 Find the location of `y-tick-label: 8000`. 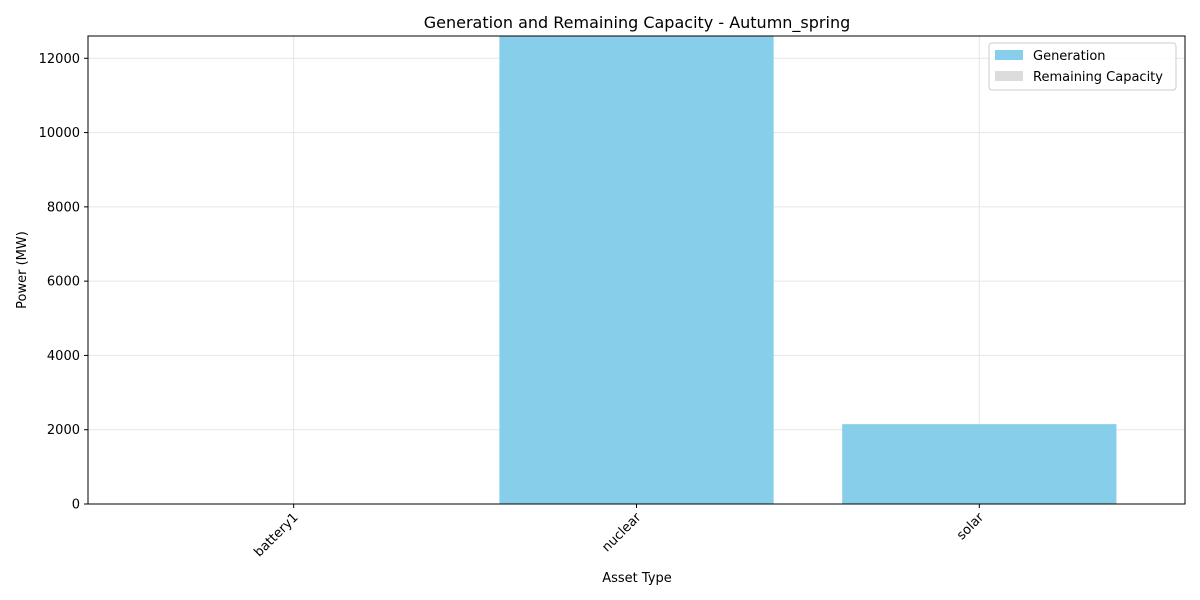

y-tick-label: 8000 is located at coordinates (63, 207).